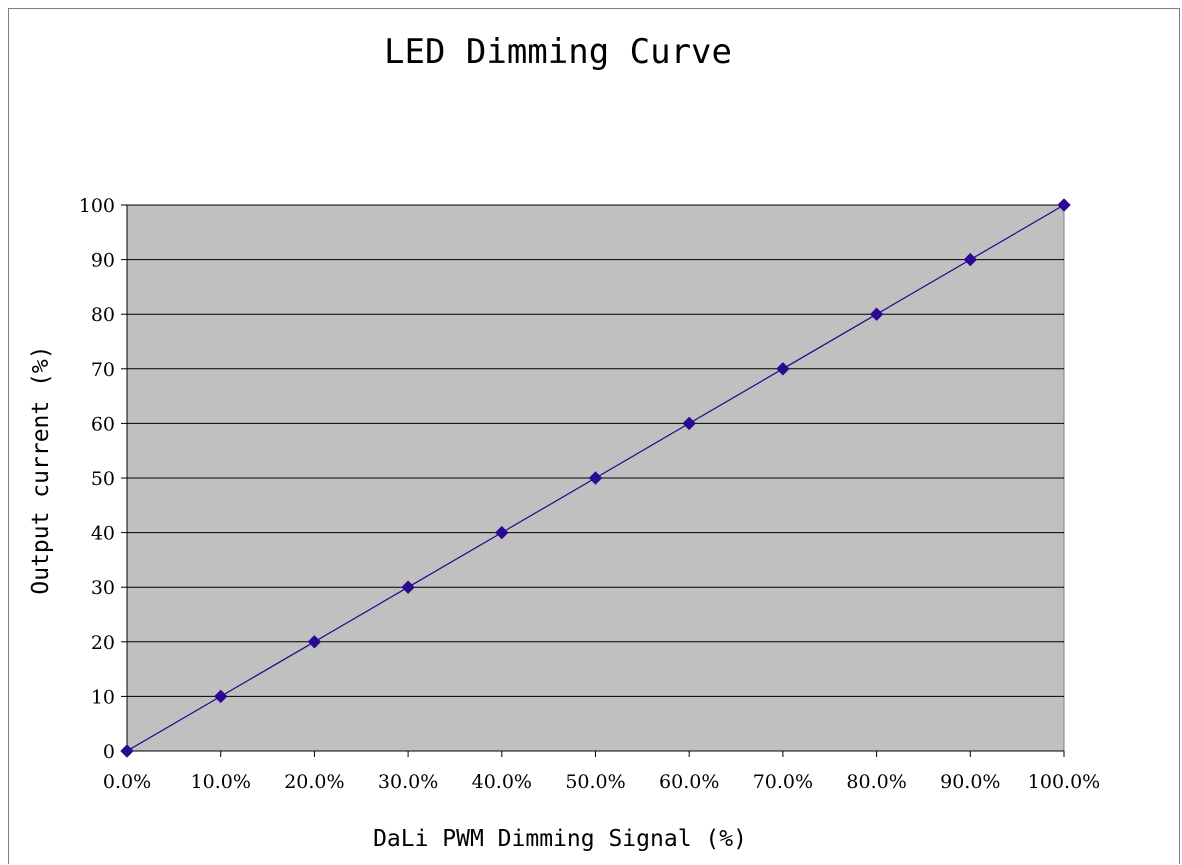  What do you see at coordinates (103, 479) in the screenshot?
I see `y-tick-label: 50` at bounding box center [103, 479].